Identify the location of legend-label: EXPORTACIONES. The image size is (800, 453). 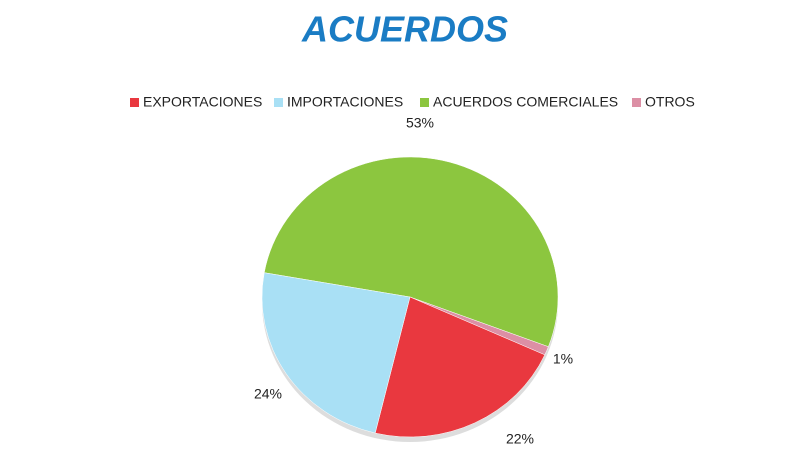
(202, 102).